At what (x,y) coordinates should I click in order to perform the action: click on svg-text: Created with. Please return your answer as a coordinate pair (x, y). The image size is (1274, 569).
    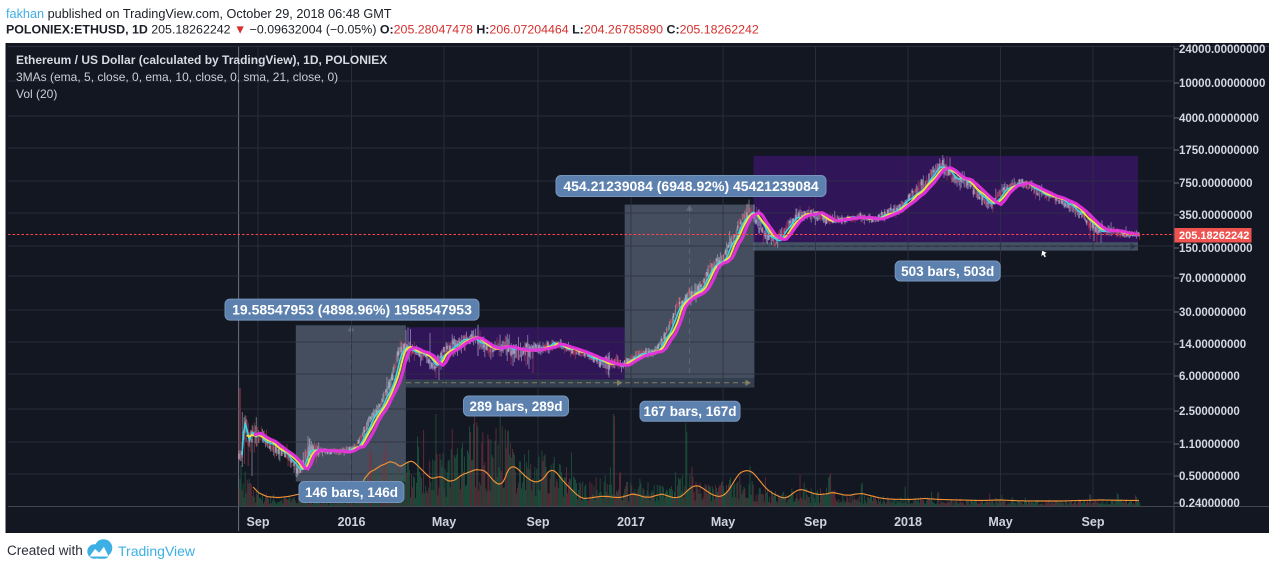
    Looking at the image, I should click on (45, 550).